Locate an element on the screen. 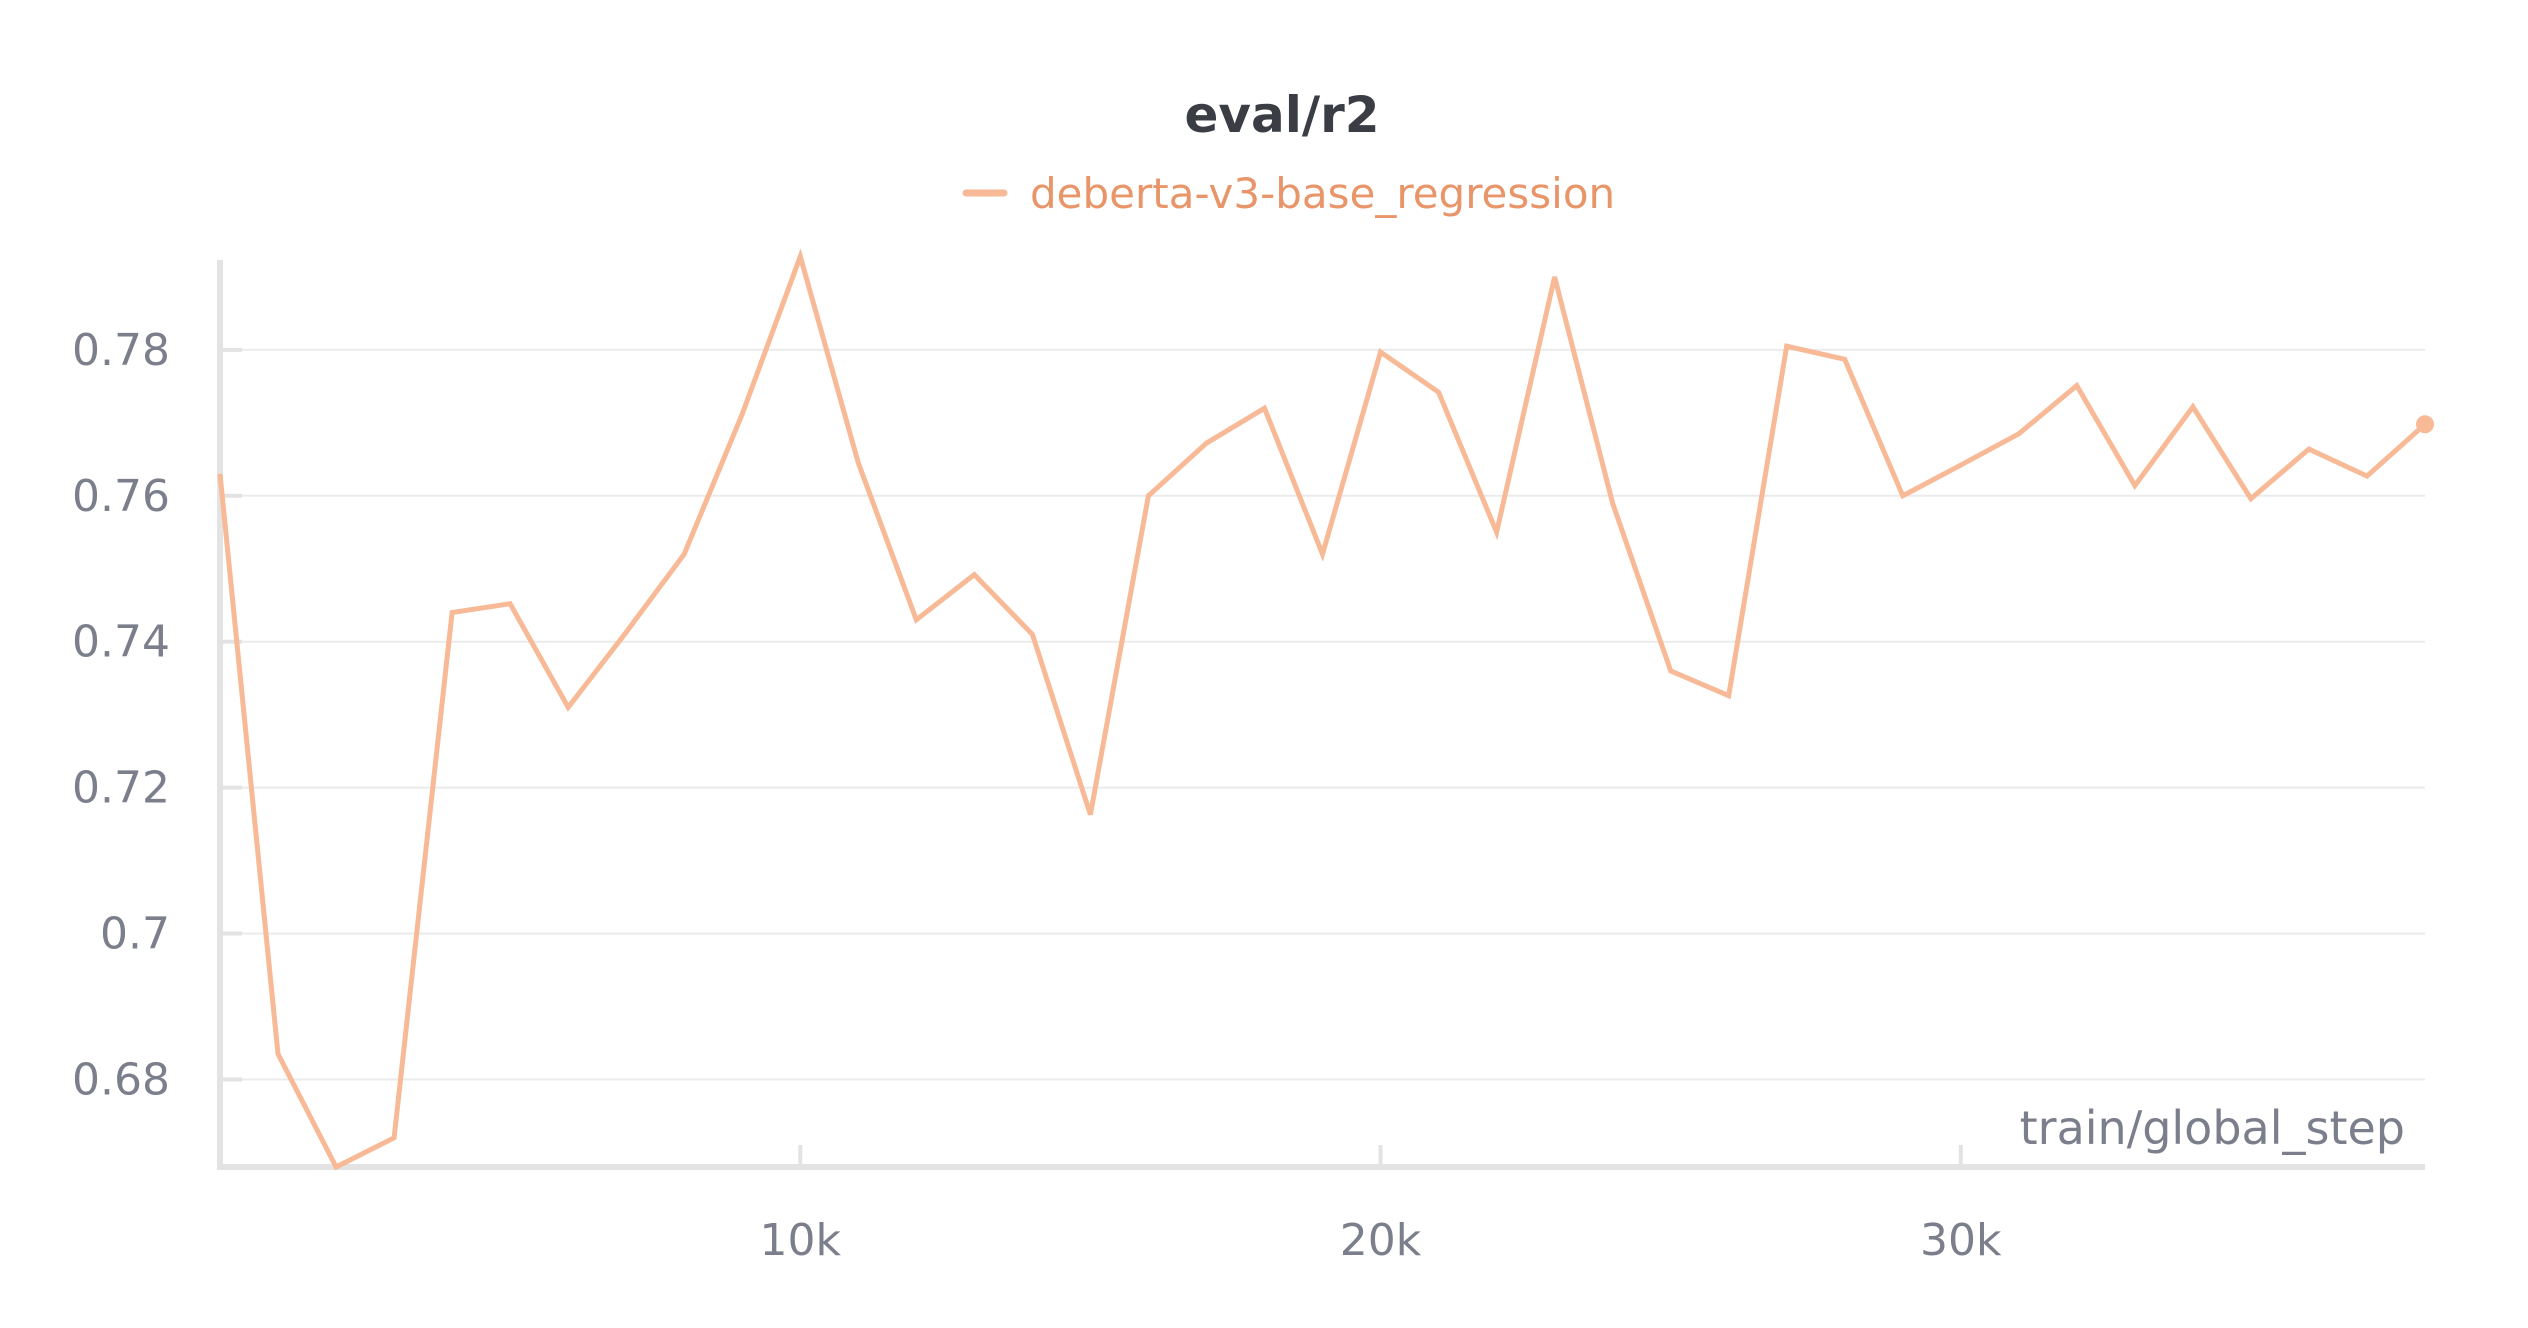  y-tick-label: 0.76 is located at coordinates (121, 496).